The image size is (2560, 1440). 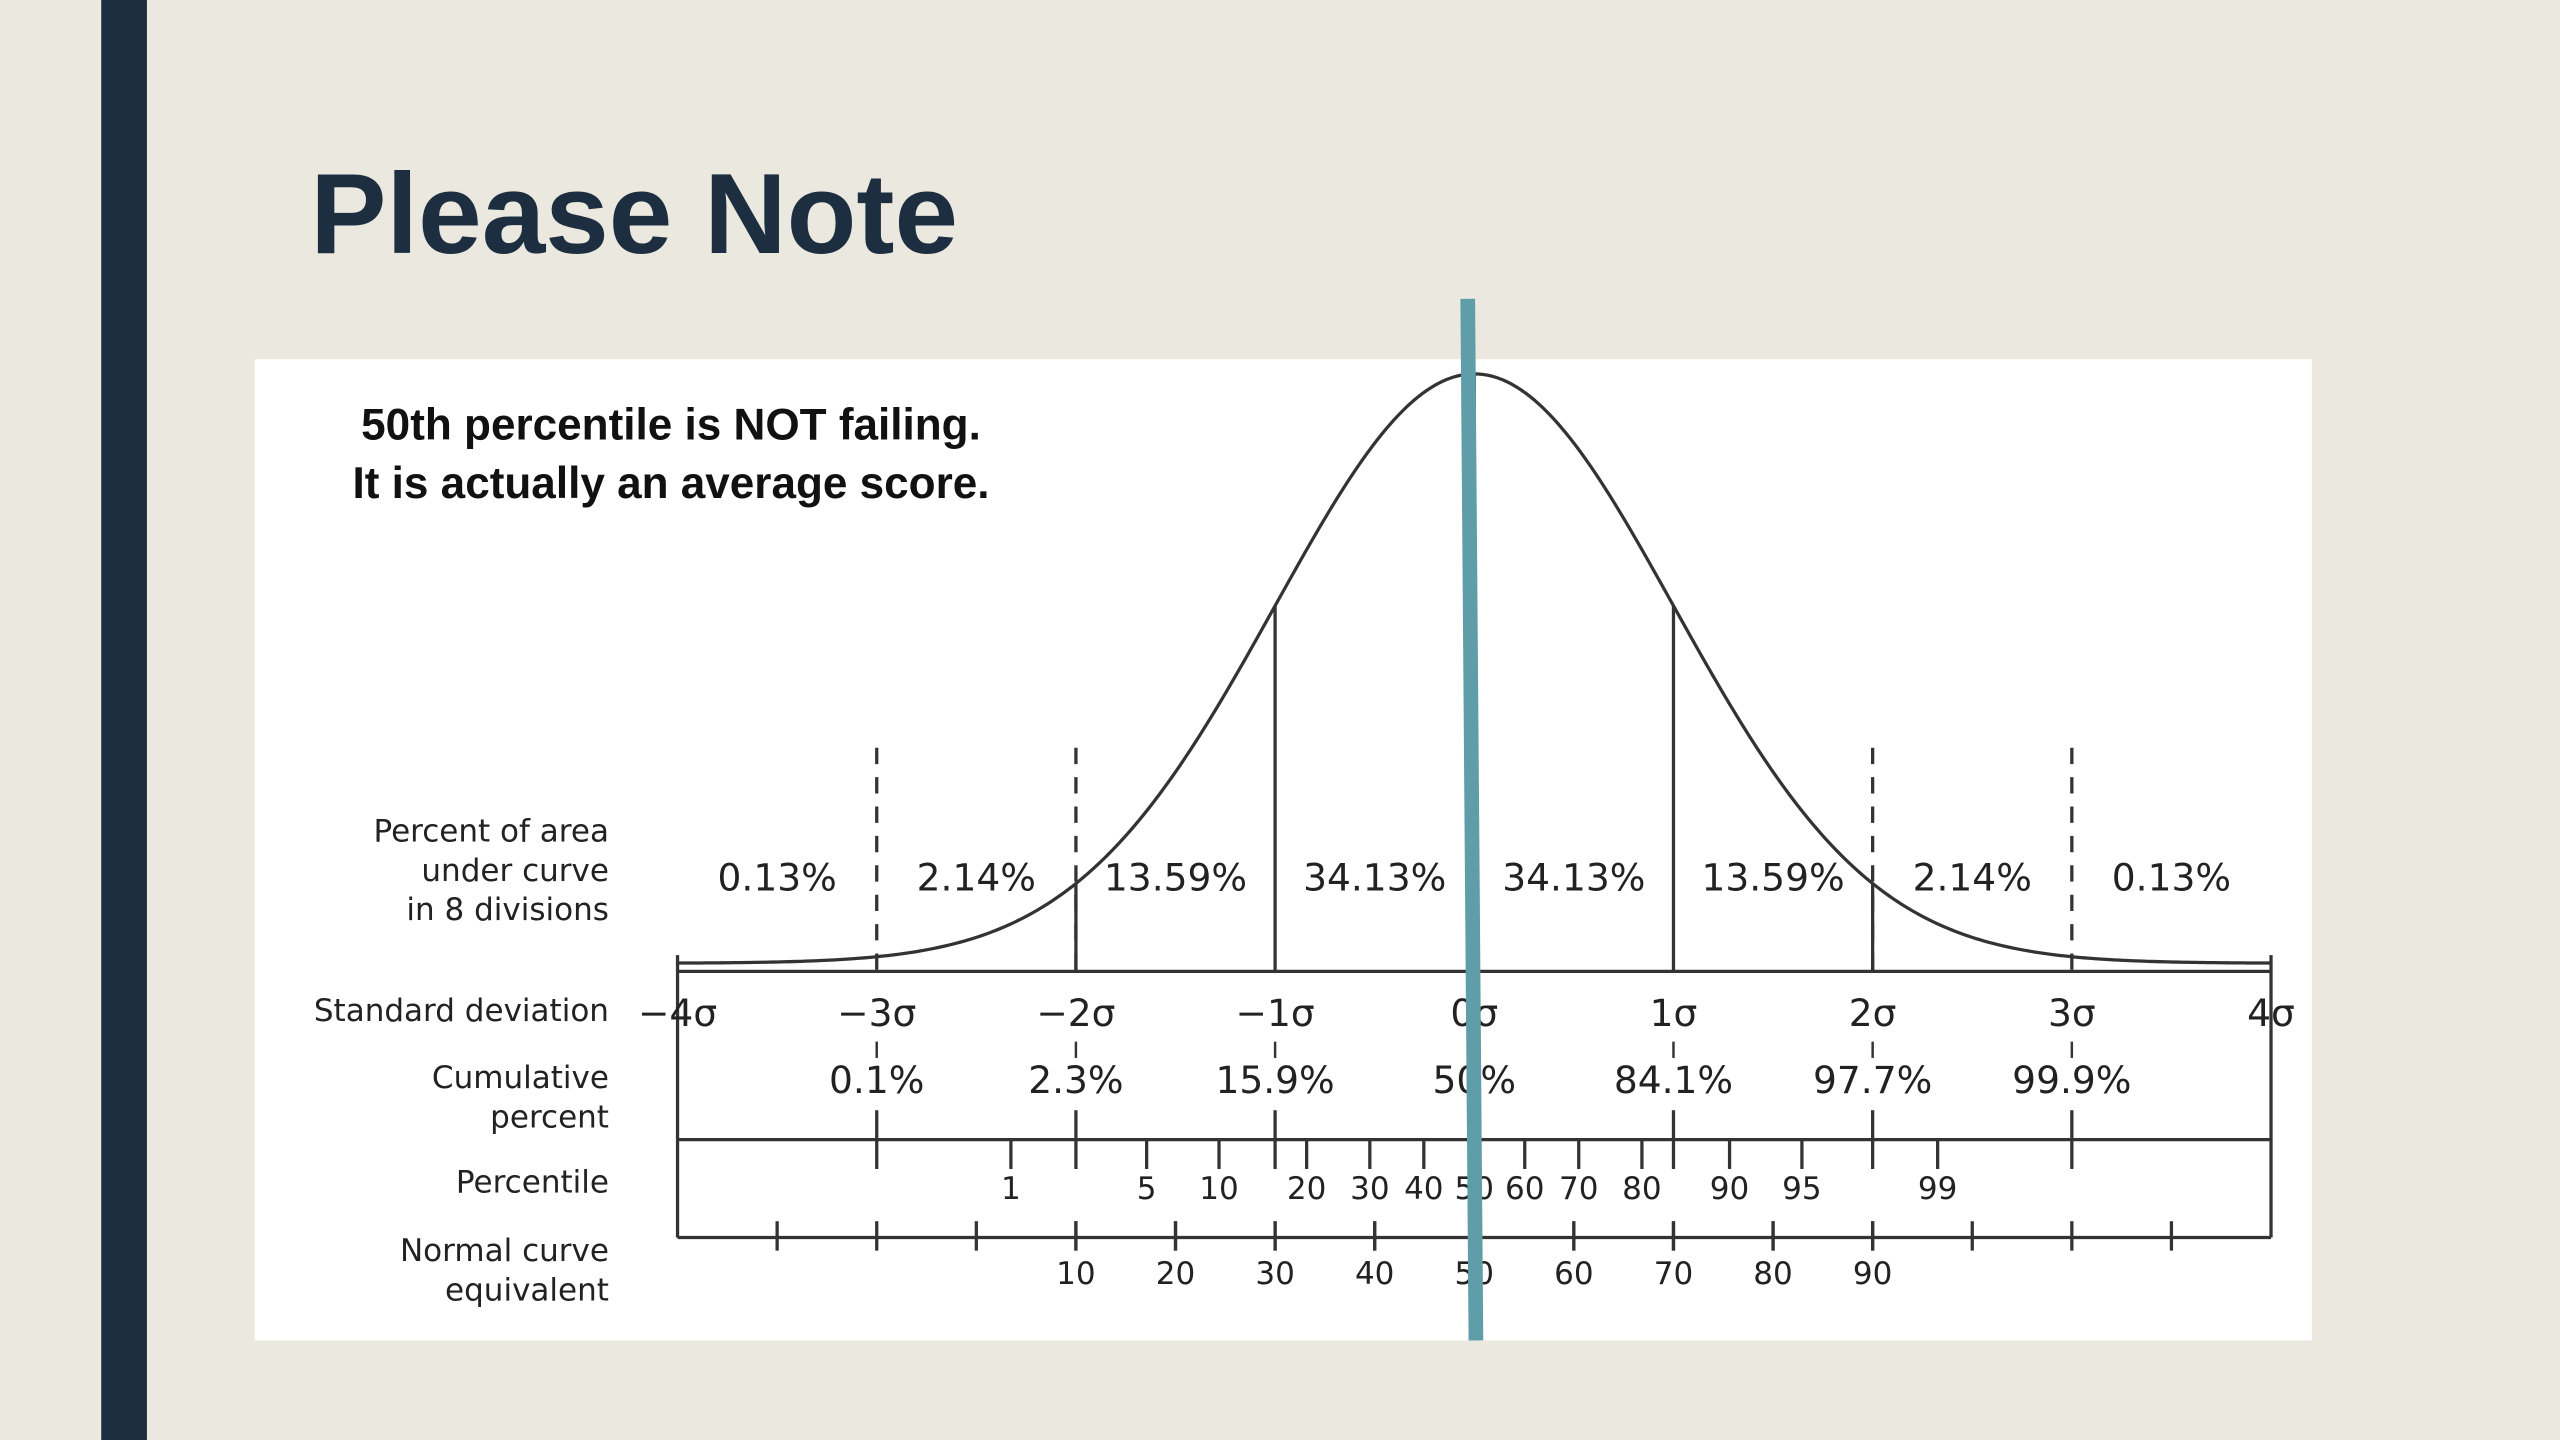 What do you see at coordinates (1423, 1189) in the screenshot?
I see `percentile-label: 40` at bounding box center [1423, 1189].